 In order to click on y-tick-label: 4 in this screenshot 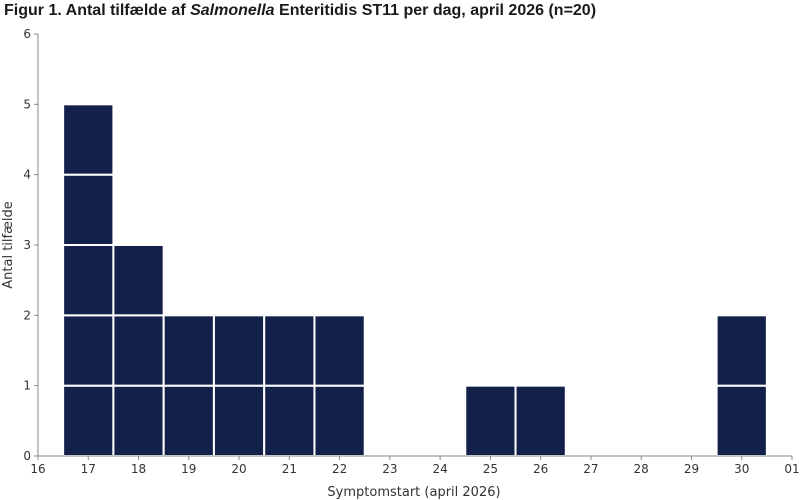, I will do `click(27, 175)`.